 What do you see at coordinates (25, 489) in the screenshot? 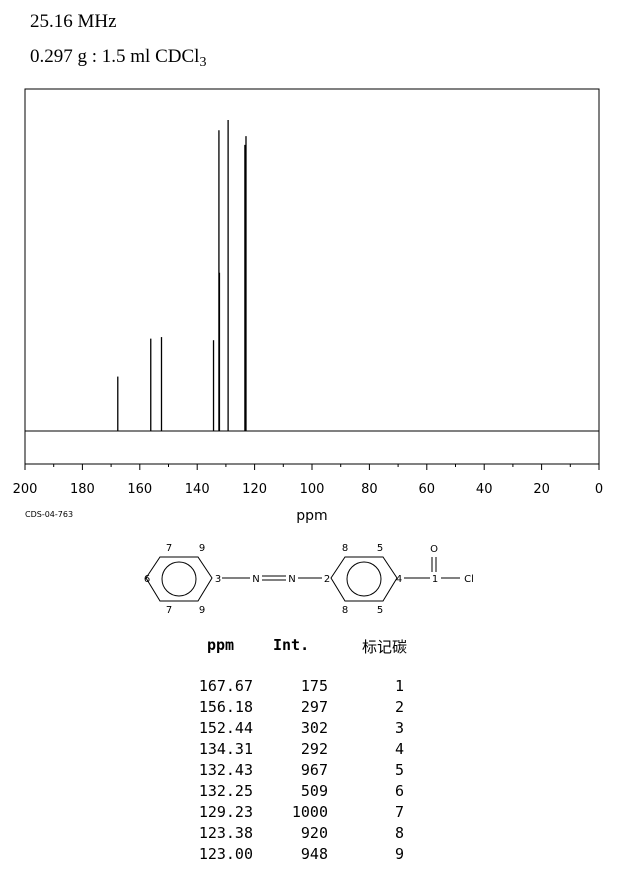
I see `x-tick-label: 200` at bounding box center [25, 489].